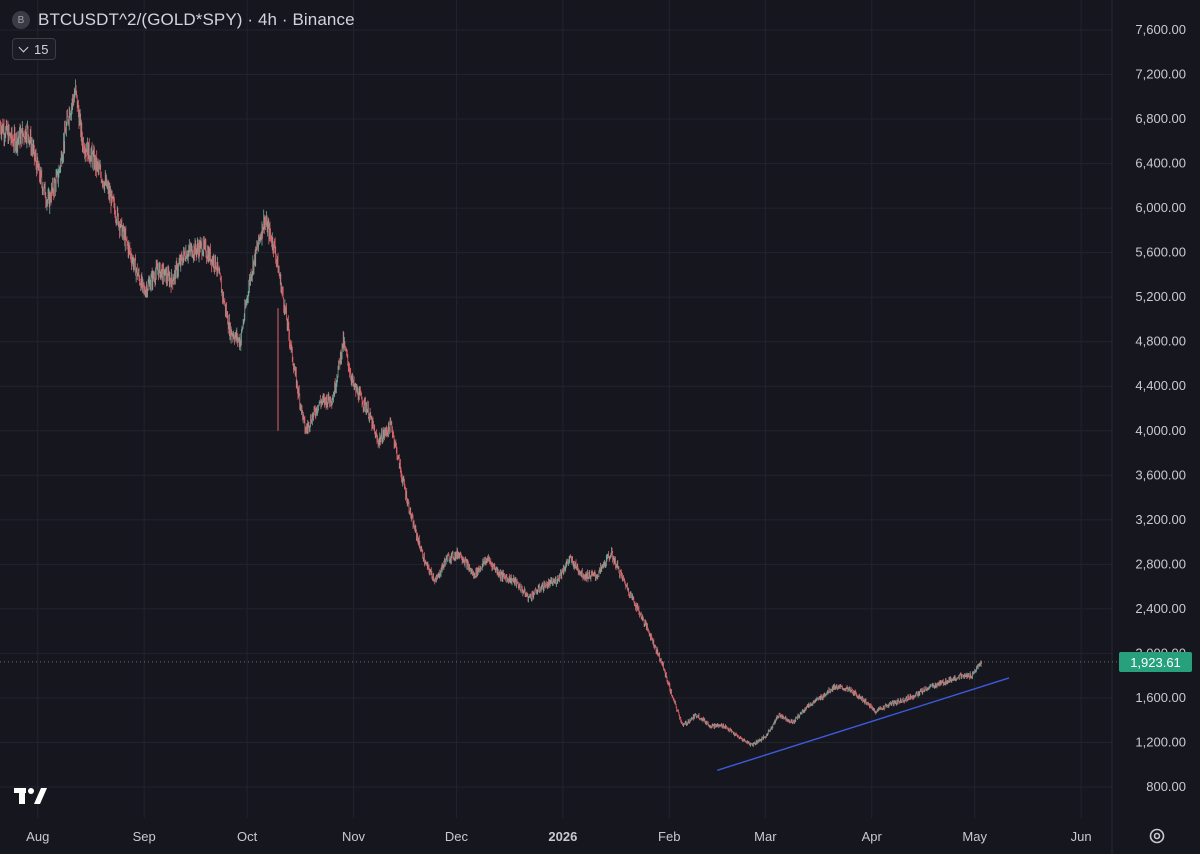 The height and width of the screenshot is (854, 1200). Describe the element at coordinates (1160, 741) in the screenshot. I see `y-tick-label: 1,200.00` at that location.